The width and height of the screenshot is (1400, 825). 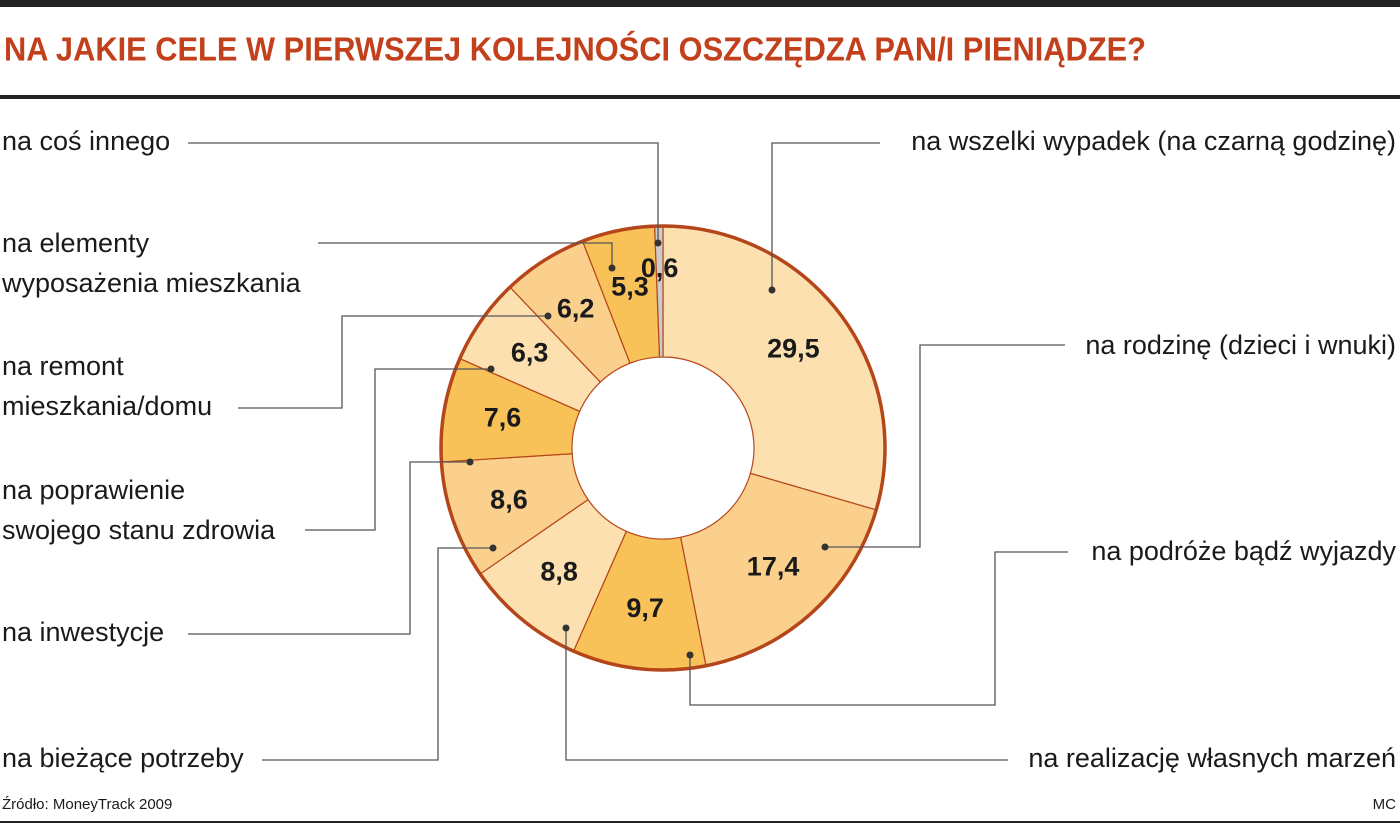 I want to click on value-label: 29,5, so click(x=793, y=348).